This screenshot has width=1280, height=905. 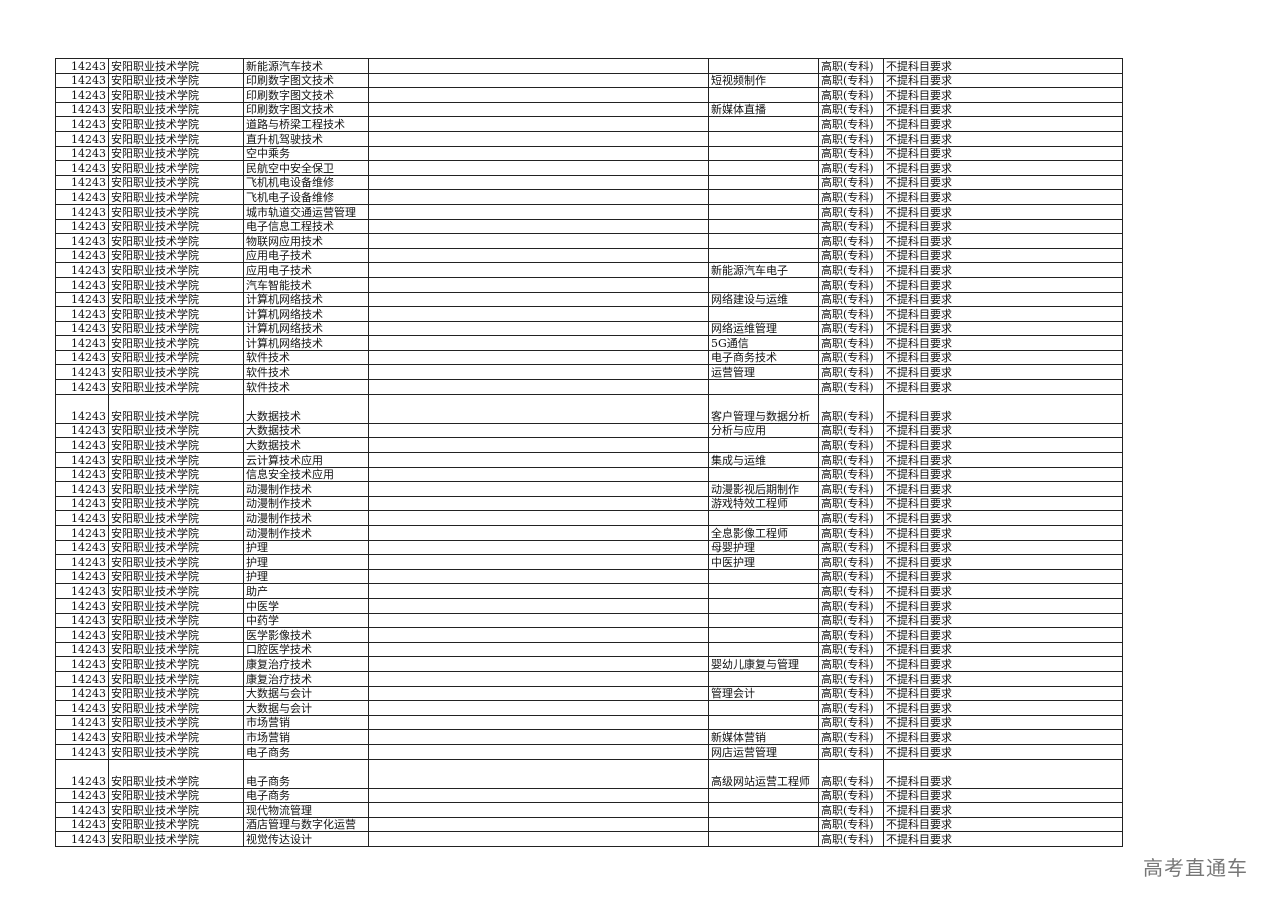 What do you see at coordinates (589, 649) in the screenshot?
I see `table-row: 14243 安阳职业技术学院 口腔医学技术 高职(专科) 不提科目要求` at bounding box center [589, 649].